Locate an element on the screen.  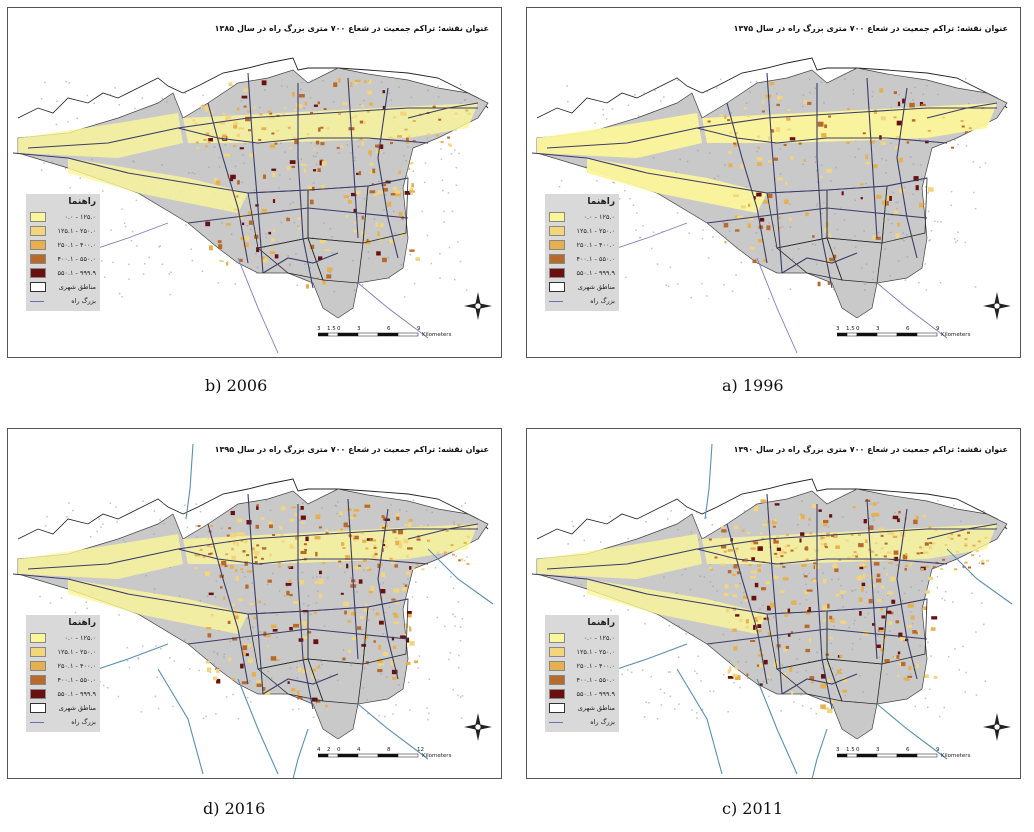
scale-bar-graphic is located at coordinates (368, 334).